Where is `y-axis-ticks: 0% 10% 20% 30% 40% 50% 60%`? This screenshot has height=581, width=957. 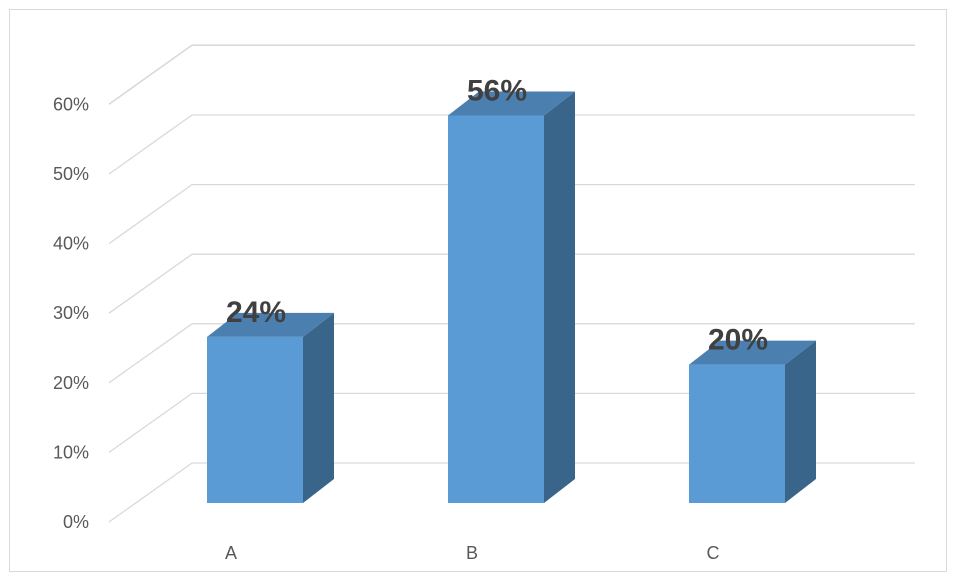
y-axis-ticks: 0% 10% 20% 30% 40% 50% 60% is located at coordinates (71, 313).